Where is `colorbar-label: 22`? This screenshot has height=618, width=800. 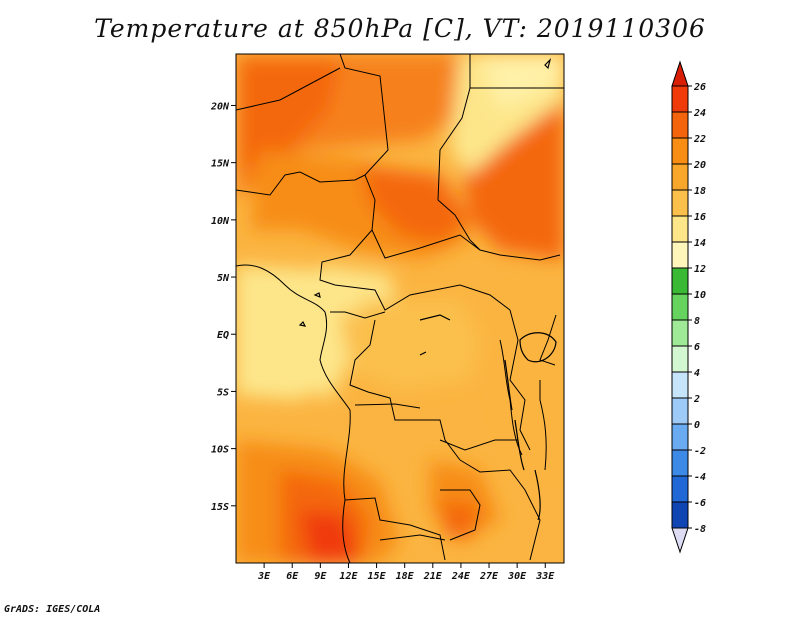 colorbar-label: 22 is located at coordinates (699, 139).